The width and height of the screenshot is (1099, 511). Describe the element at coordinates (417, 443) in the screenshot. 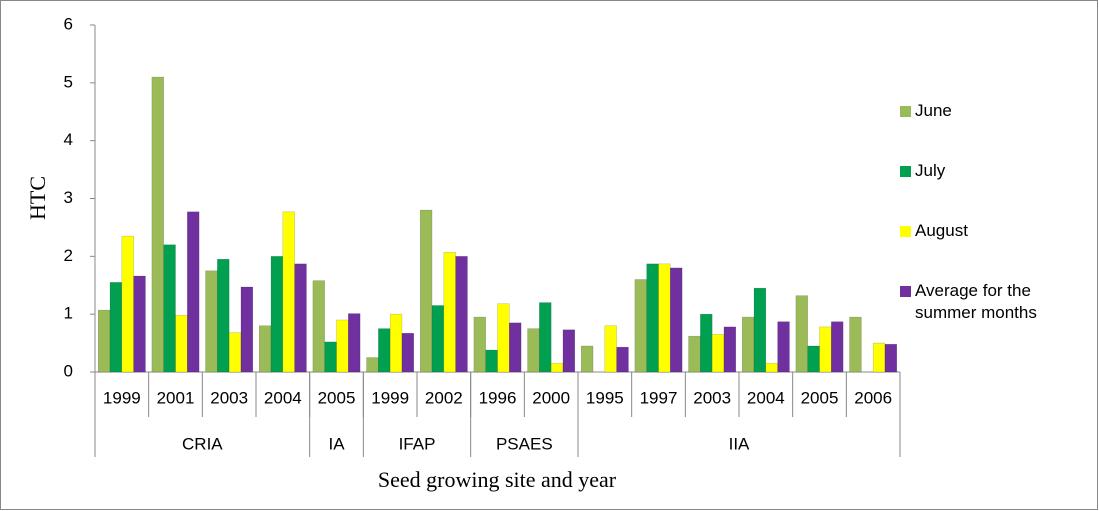

I see `group-label: IFAP` at that location.